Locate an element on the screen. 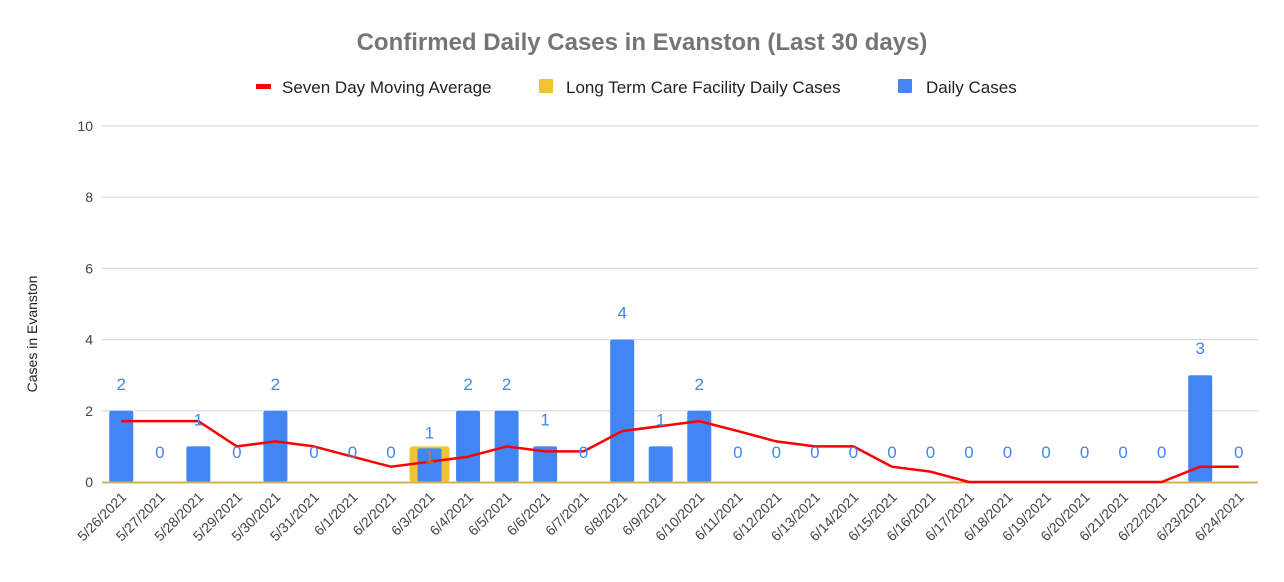 Image resolution: width=1284 pixels, height=582 pixels. y-axis-ticks: 0 2 4 6 8 10 is located at coordinates (85, 304).